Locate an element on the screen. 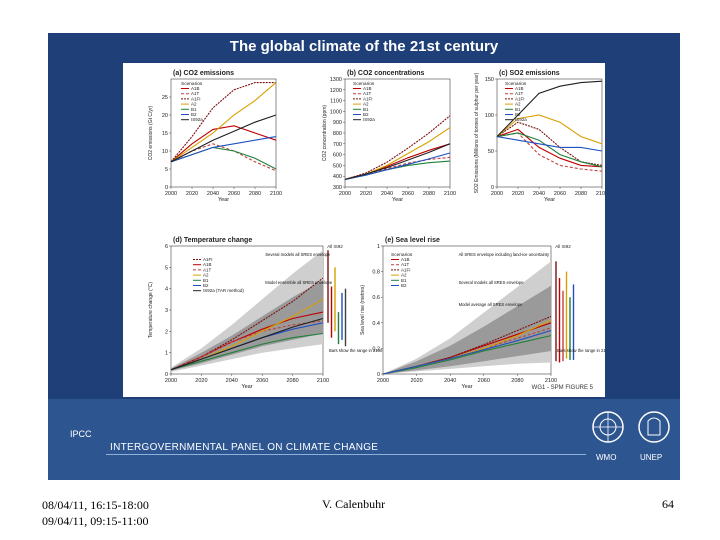  banner-divider is located at coordinates (346, 454).